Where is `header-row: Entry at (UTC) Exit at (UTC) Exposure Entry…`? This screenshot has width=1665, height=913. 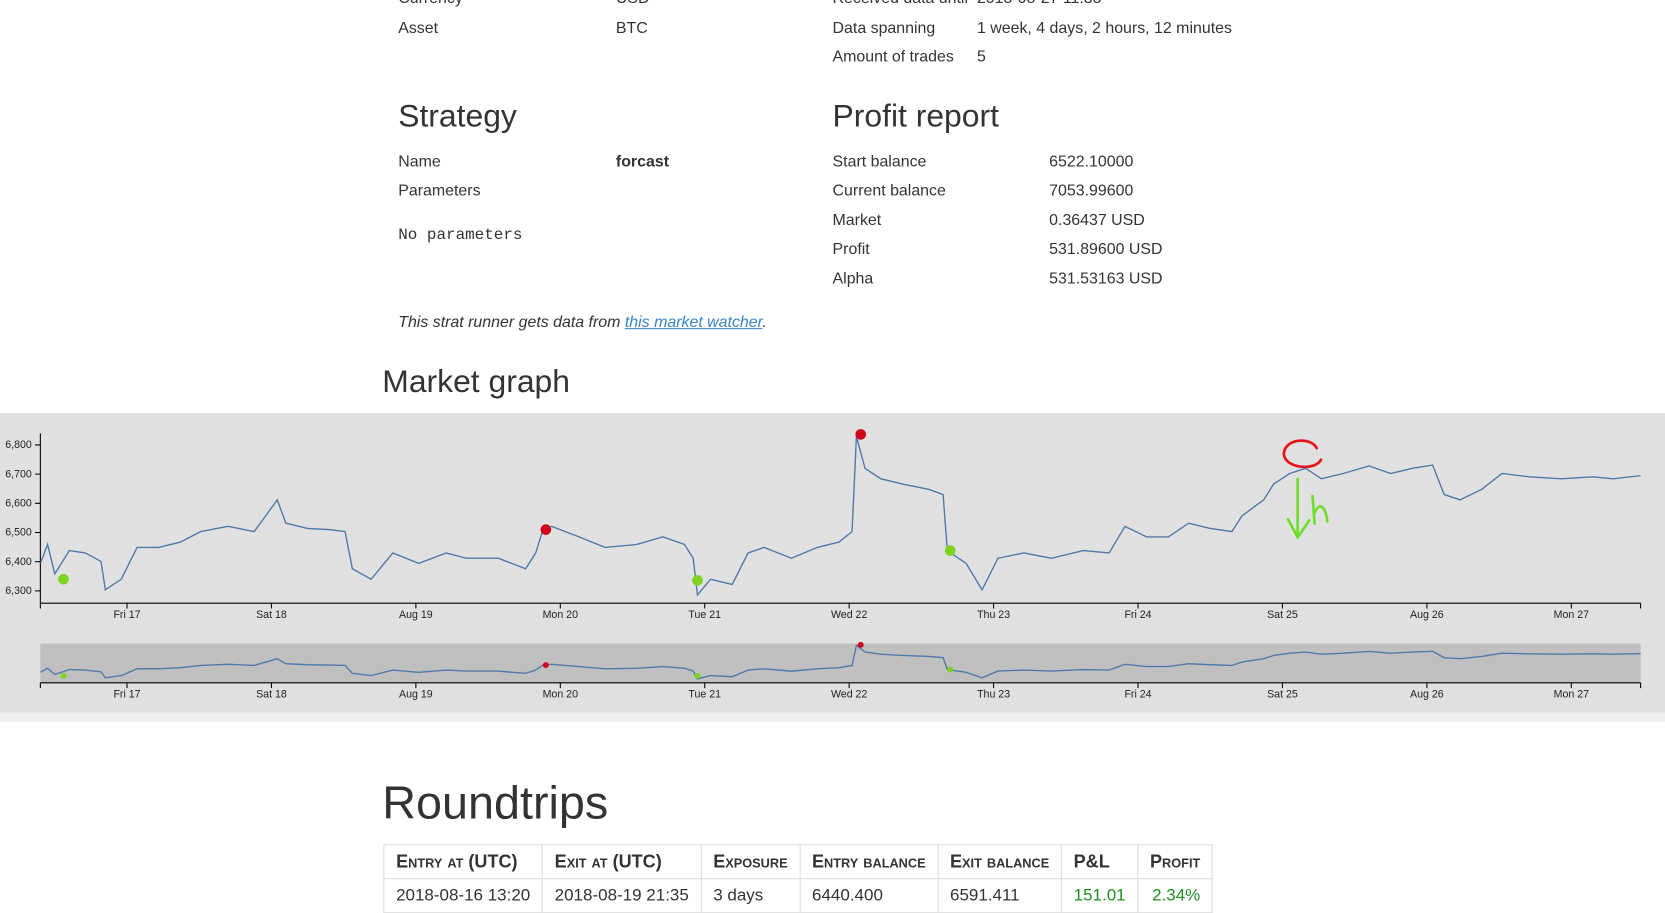
header-row: Entry at (UTC) Exit at (UTC) Exposure Entry… is located at coordinates (798, 862).